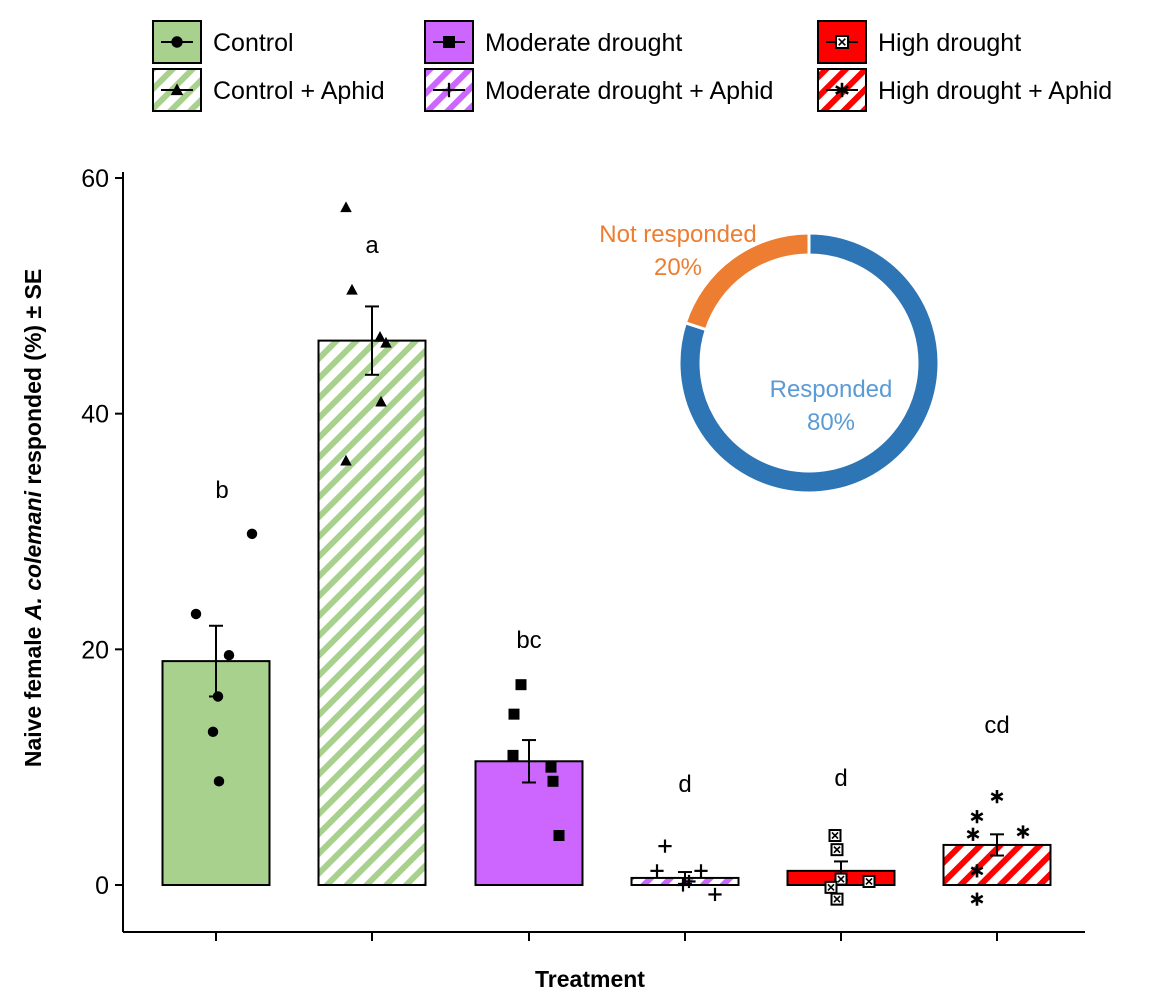  I want to click on bar-group-control-aphid: a, so click(372, 559).